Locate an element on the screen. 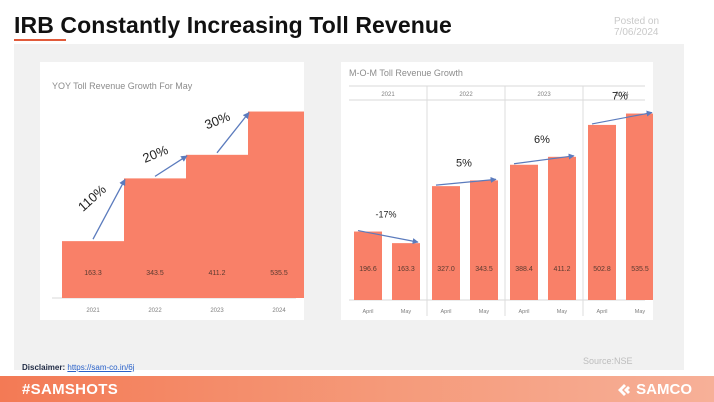 Image resolution: width=714 pixels, height=402 pixels. group-label: 2021 is located at coordinates (388, 95).